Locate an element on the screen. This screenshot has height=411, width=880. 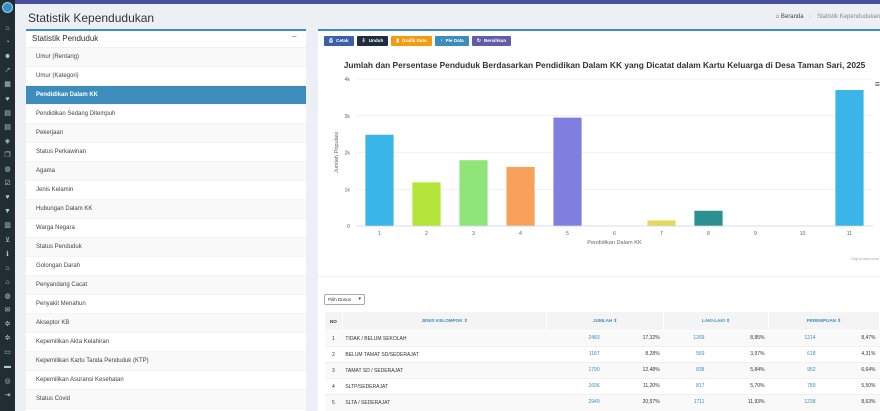
filter-icon: ▼ is located at coordinates (7, 212).